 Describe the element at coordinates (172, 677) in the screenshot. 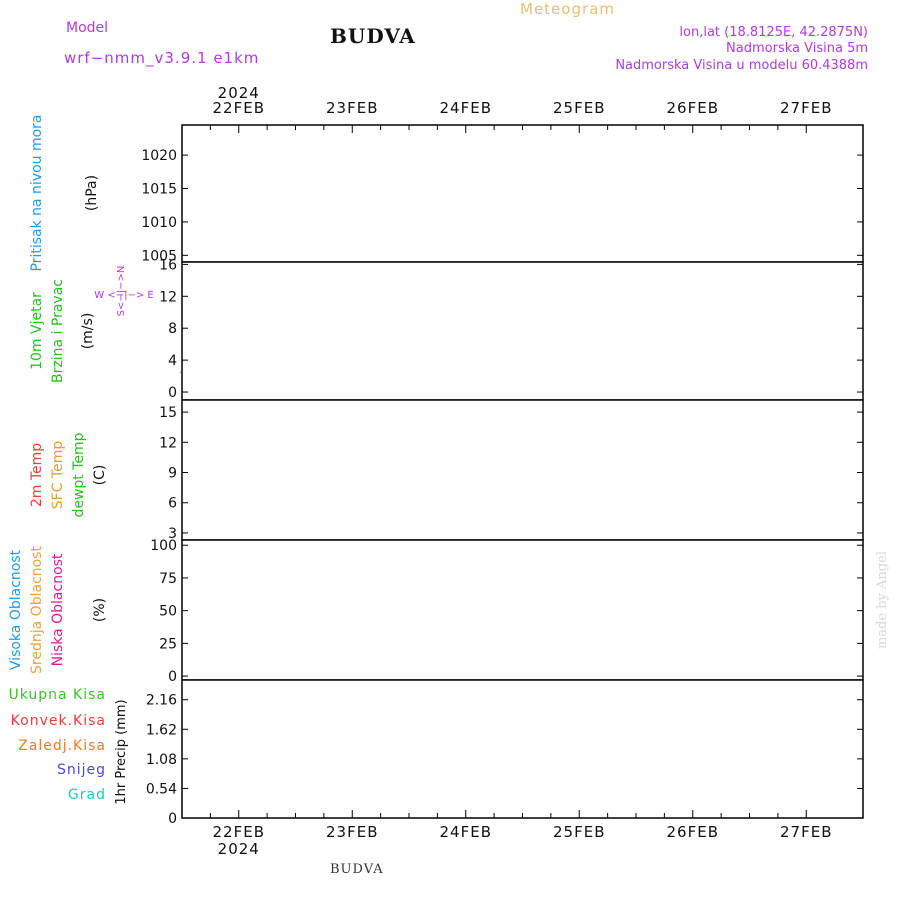

I see `cloud-tick-label: 0` at that location.